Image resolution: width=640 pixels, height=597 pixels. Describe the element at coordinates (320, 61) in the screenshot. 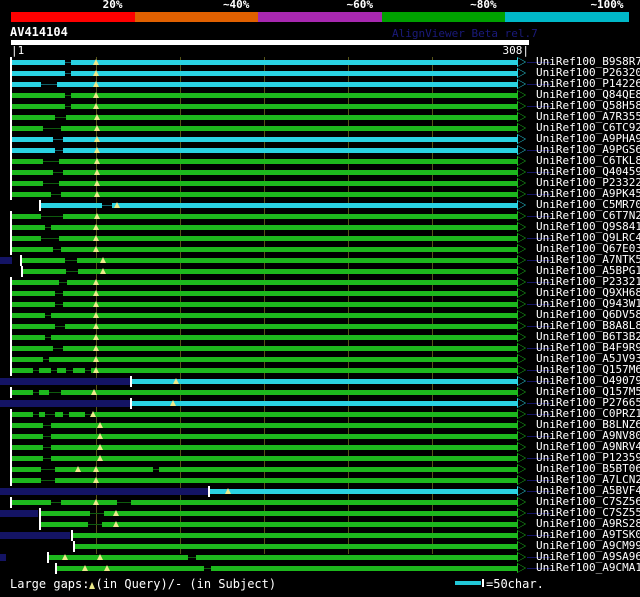

I see `alignment-row: UniRef100_B9S8R7` at that location.